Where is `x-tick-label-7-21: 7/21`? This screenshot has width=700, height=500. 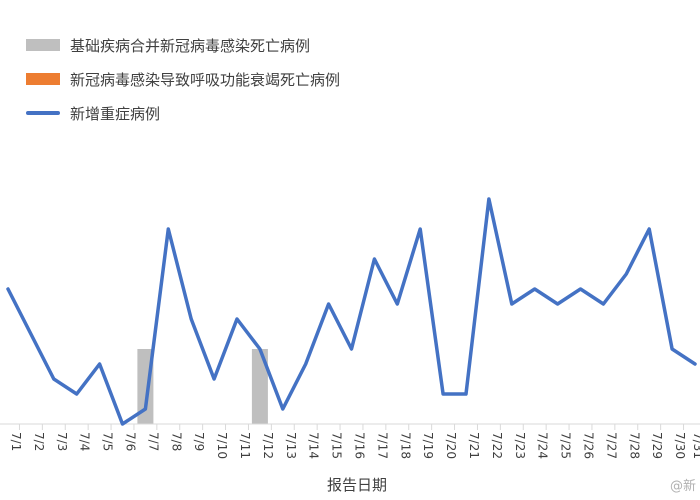 x-tick-label-7-21: 7/21 is located at coordinates (474, 445).